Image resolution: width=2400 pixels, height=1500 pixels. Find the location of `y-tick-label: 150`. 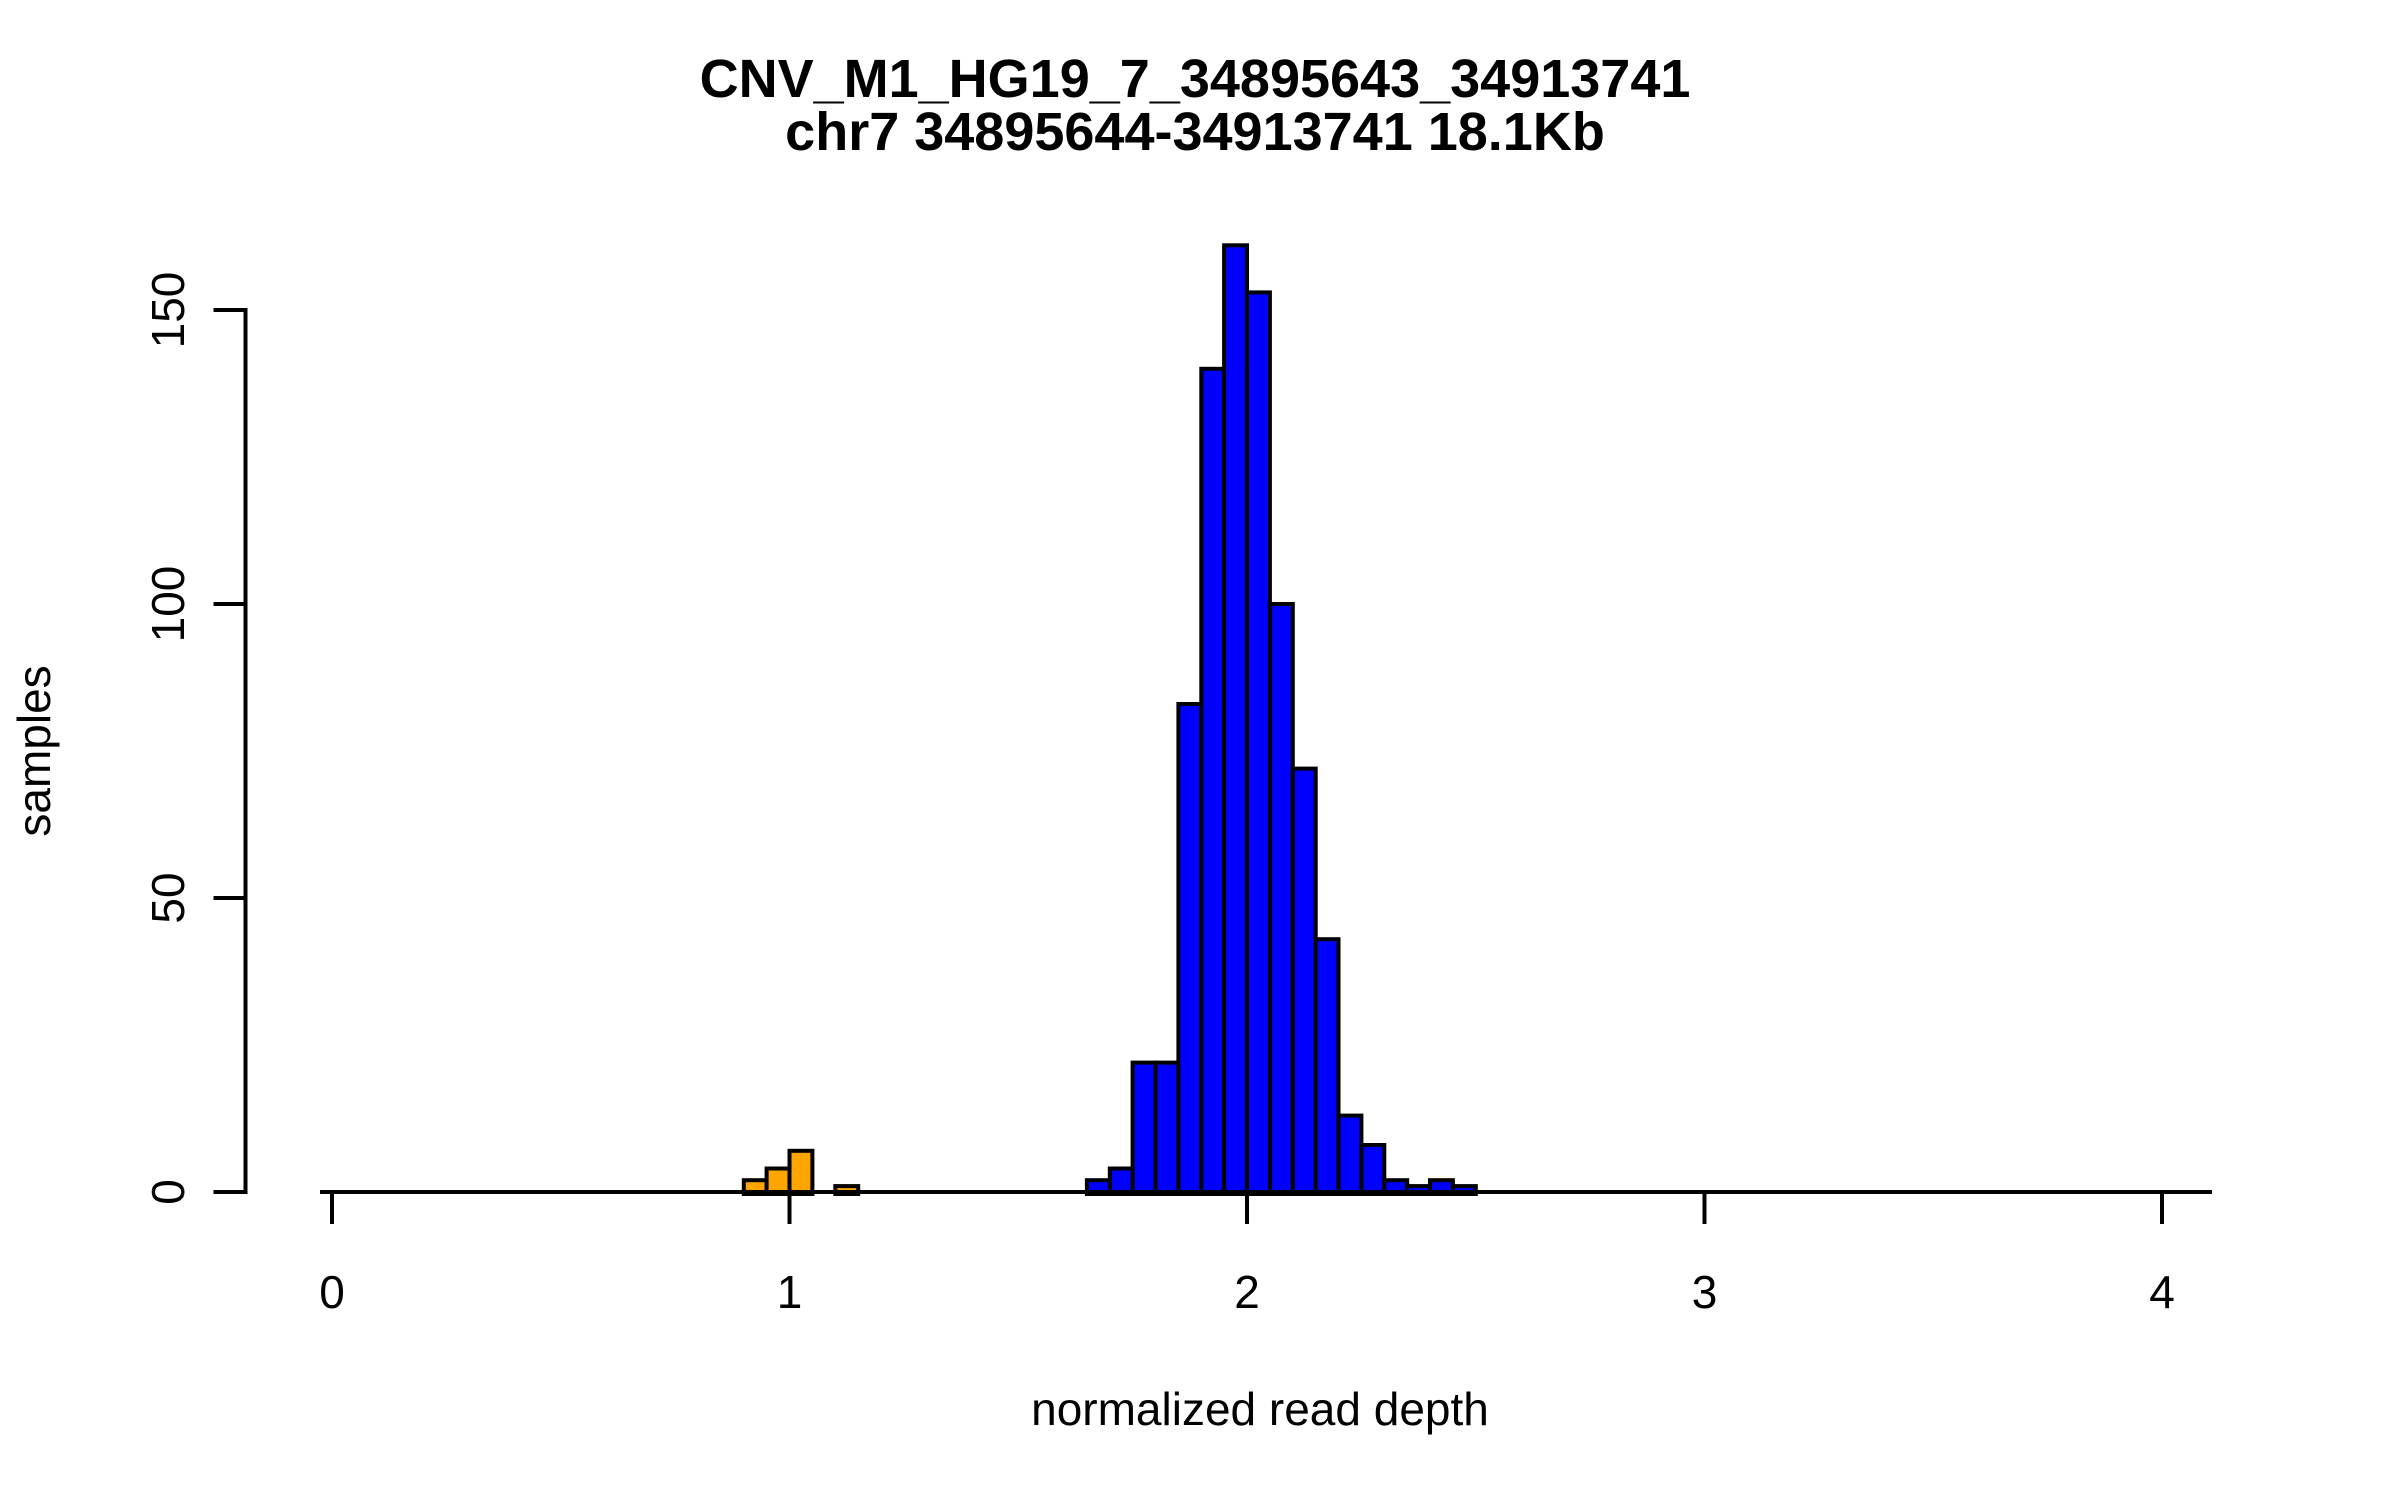

y-tick-label: 150 is located at coordinates (168, 310).